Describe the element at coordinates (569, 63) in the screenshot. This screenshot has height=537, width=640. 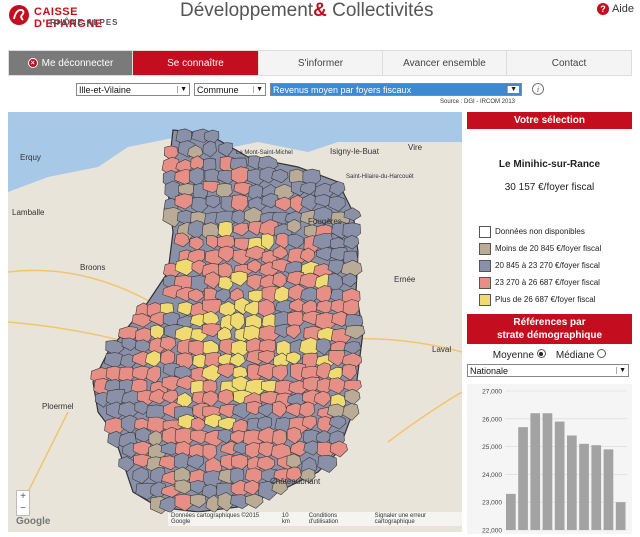
I see `tab-contact: Contact` at that location.